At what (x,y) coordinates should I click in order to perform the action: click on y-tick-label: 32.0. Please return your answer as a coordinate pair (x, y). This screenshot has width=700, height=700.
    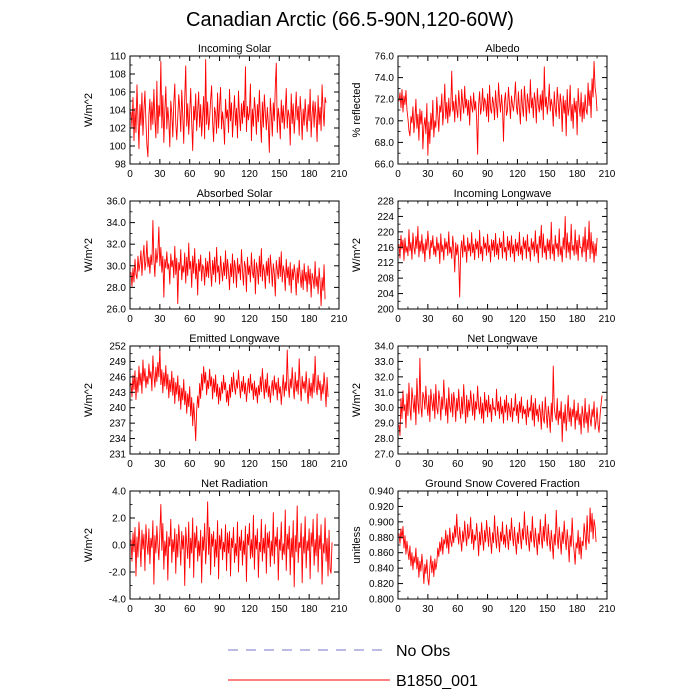
    Looking at the image, I should click on (117, 245).